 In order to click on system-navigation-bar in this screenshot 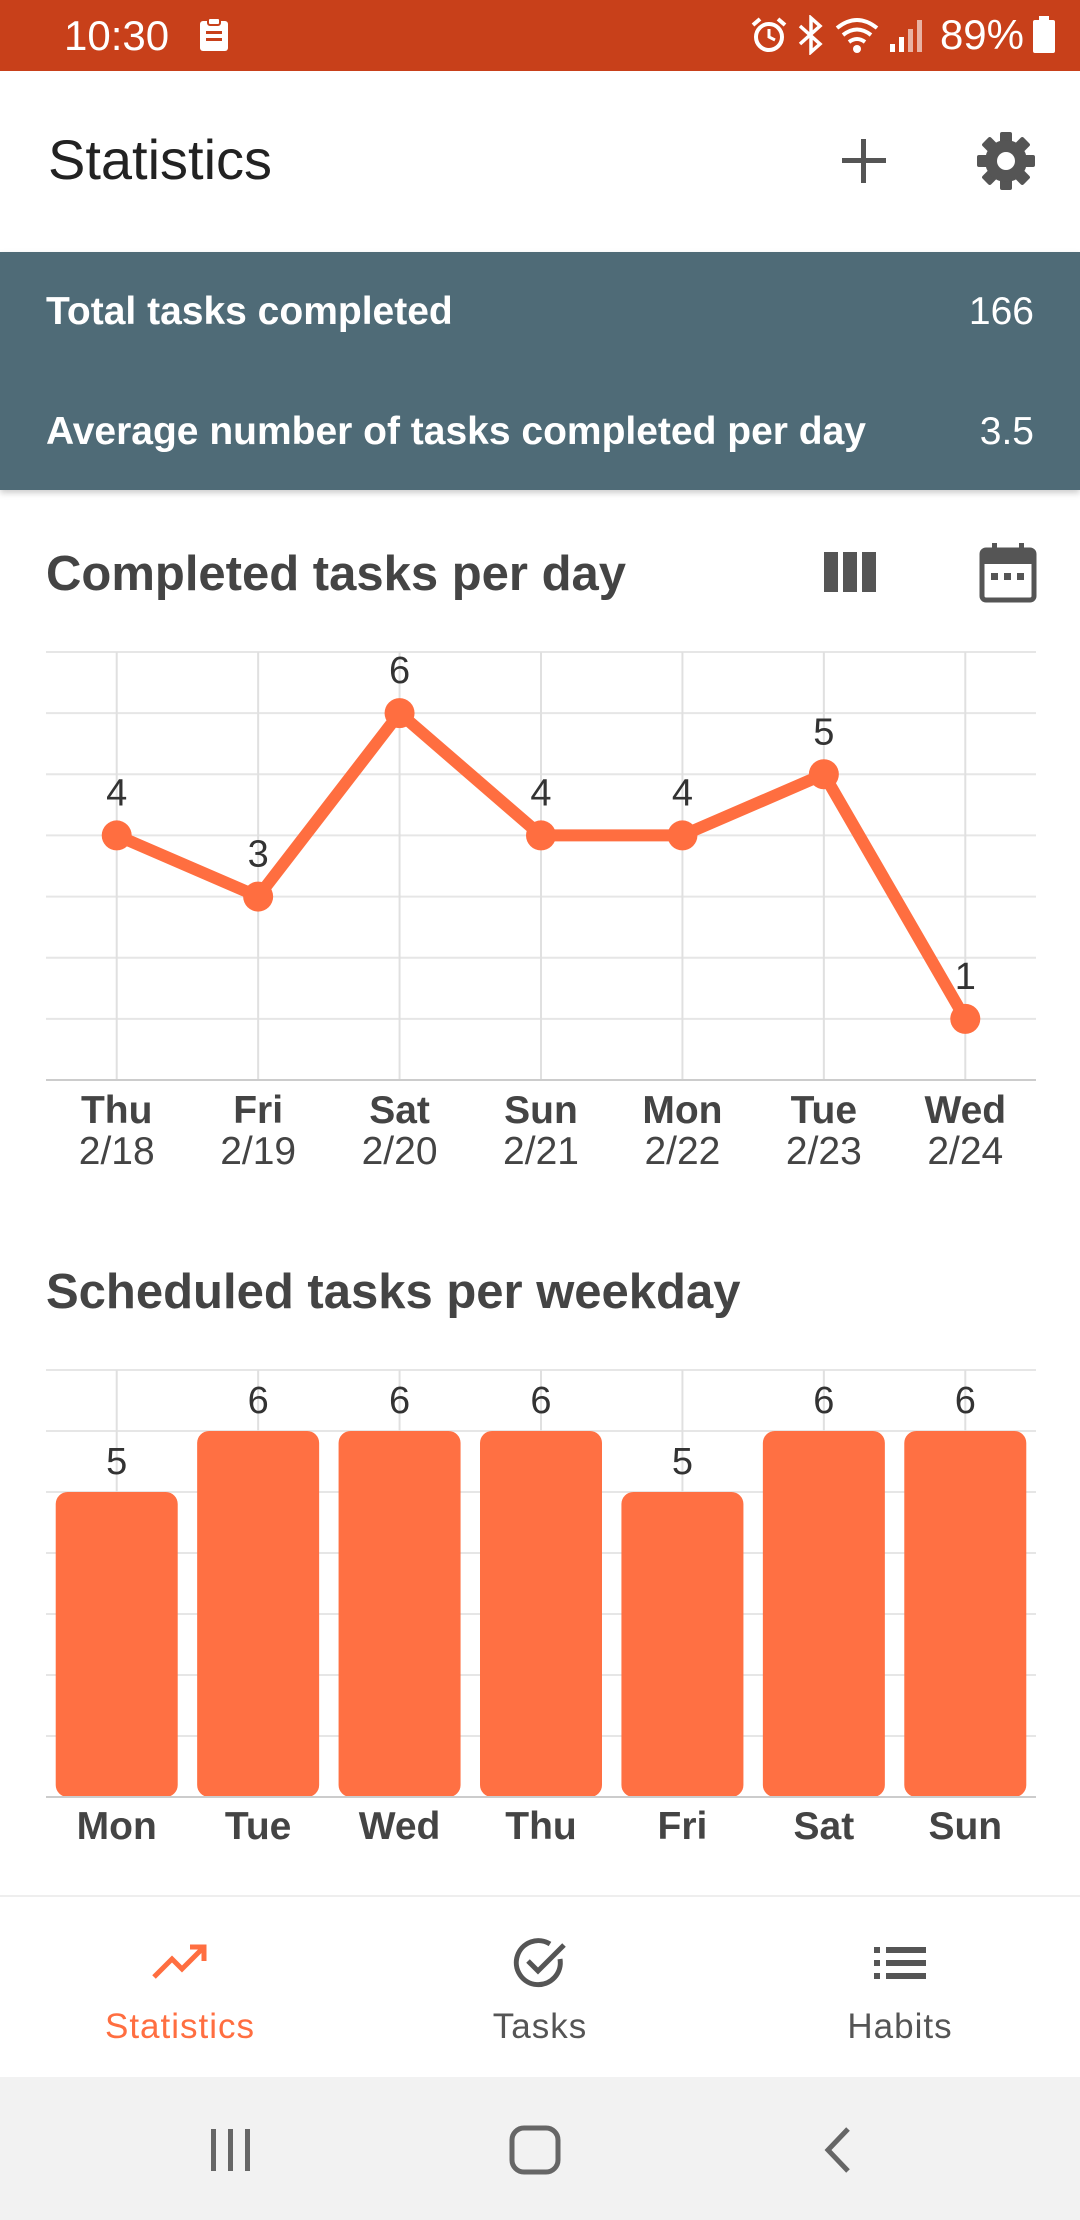, I will do `click(540, 2148)`.